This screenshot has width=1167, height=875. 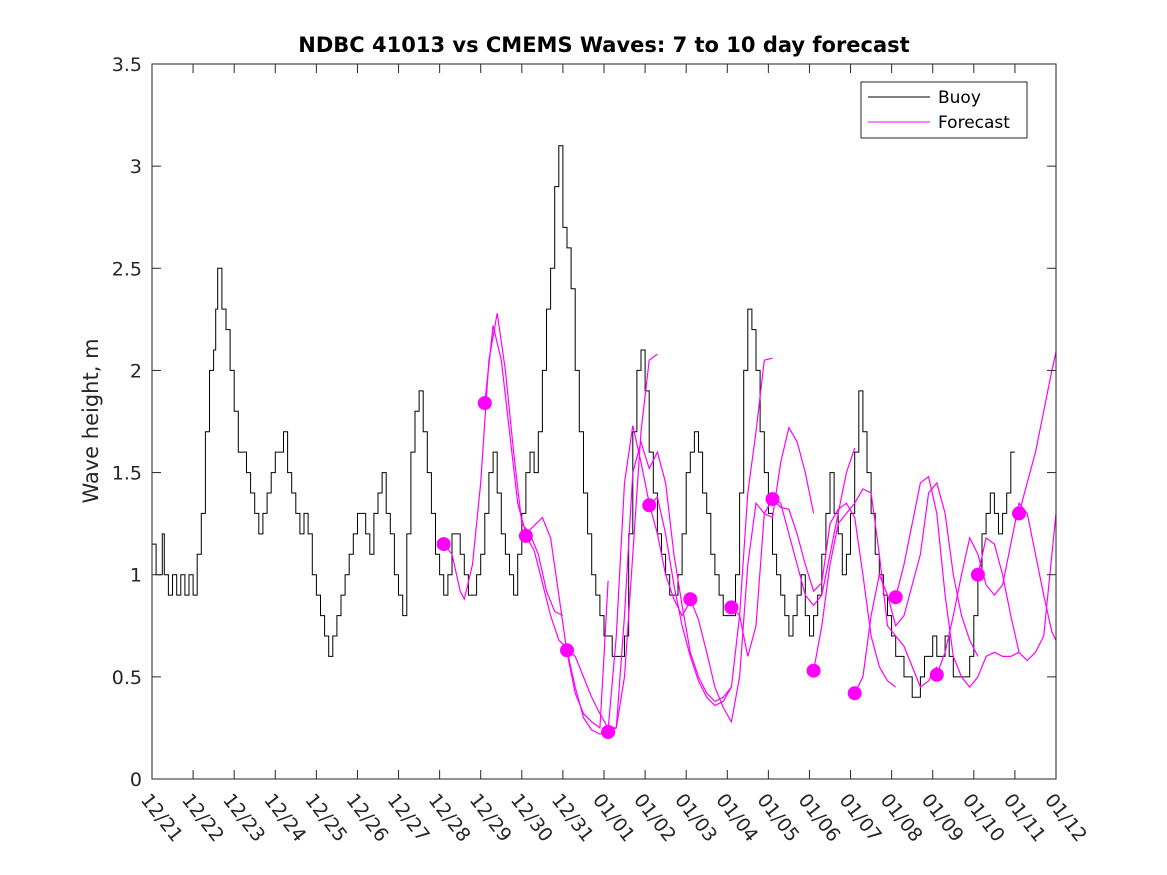 I want to click on y-tick-label: 1, so click(x=136, y=576).